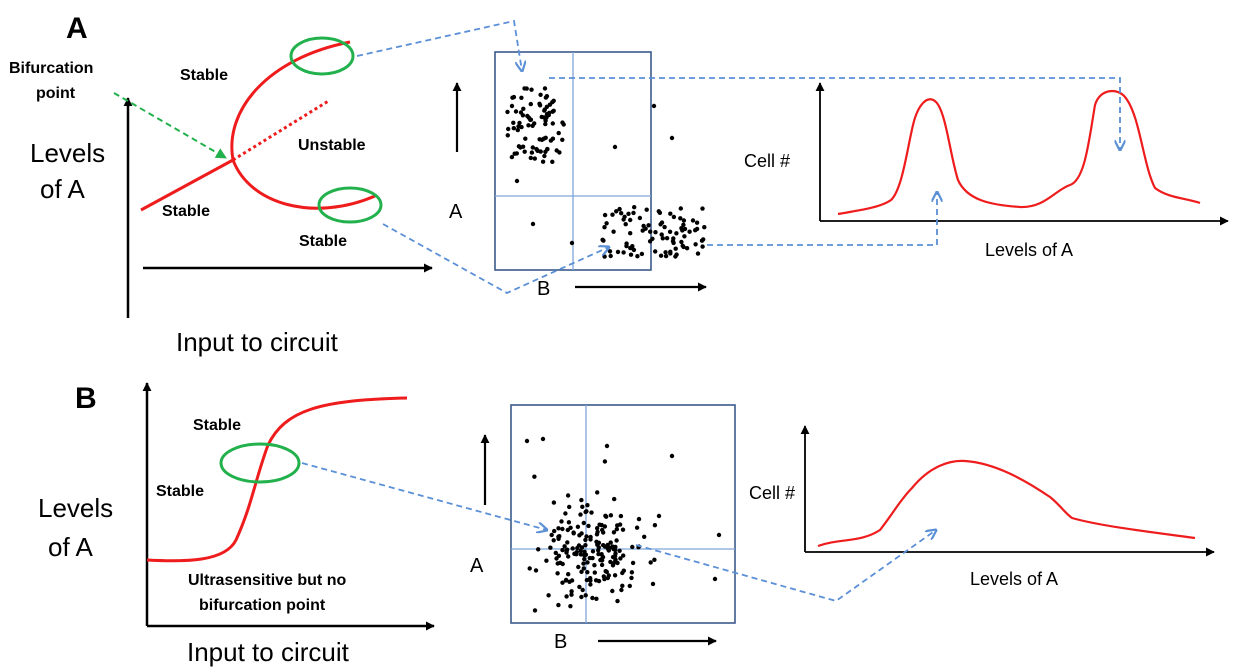 The height and width of the screenshot is (669, 1233). I want to click on b-scatter-x-label: B, so click(560, 642).